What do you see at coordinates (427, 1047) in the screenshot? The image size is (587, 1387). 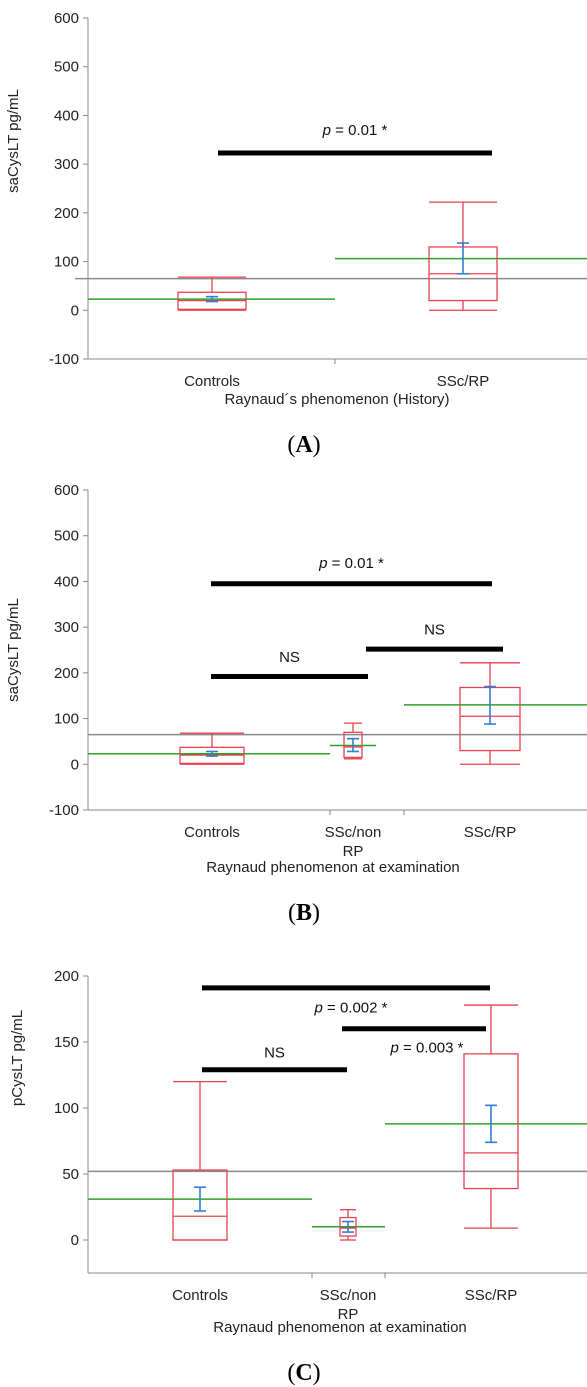 I see `significance-label: p = 0.003 *` at bounding box center [427, 1047].